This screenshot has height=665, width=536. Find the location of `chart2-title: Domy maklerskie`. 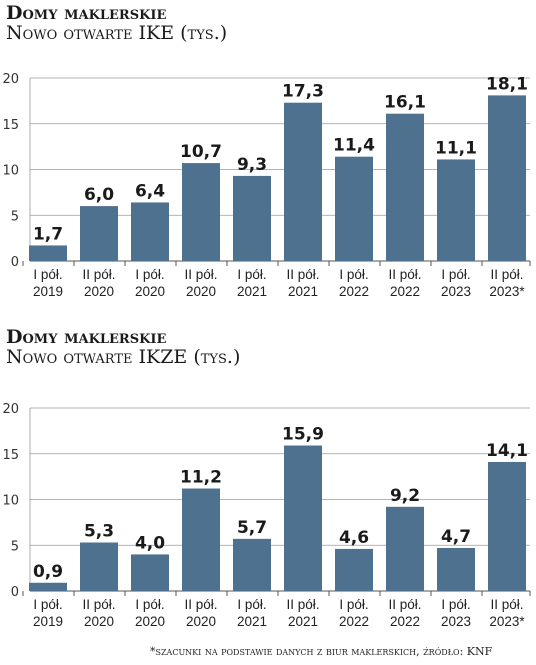

chart2-title: Domy maklerskie is located at coordinates (86, 337).